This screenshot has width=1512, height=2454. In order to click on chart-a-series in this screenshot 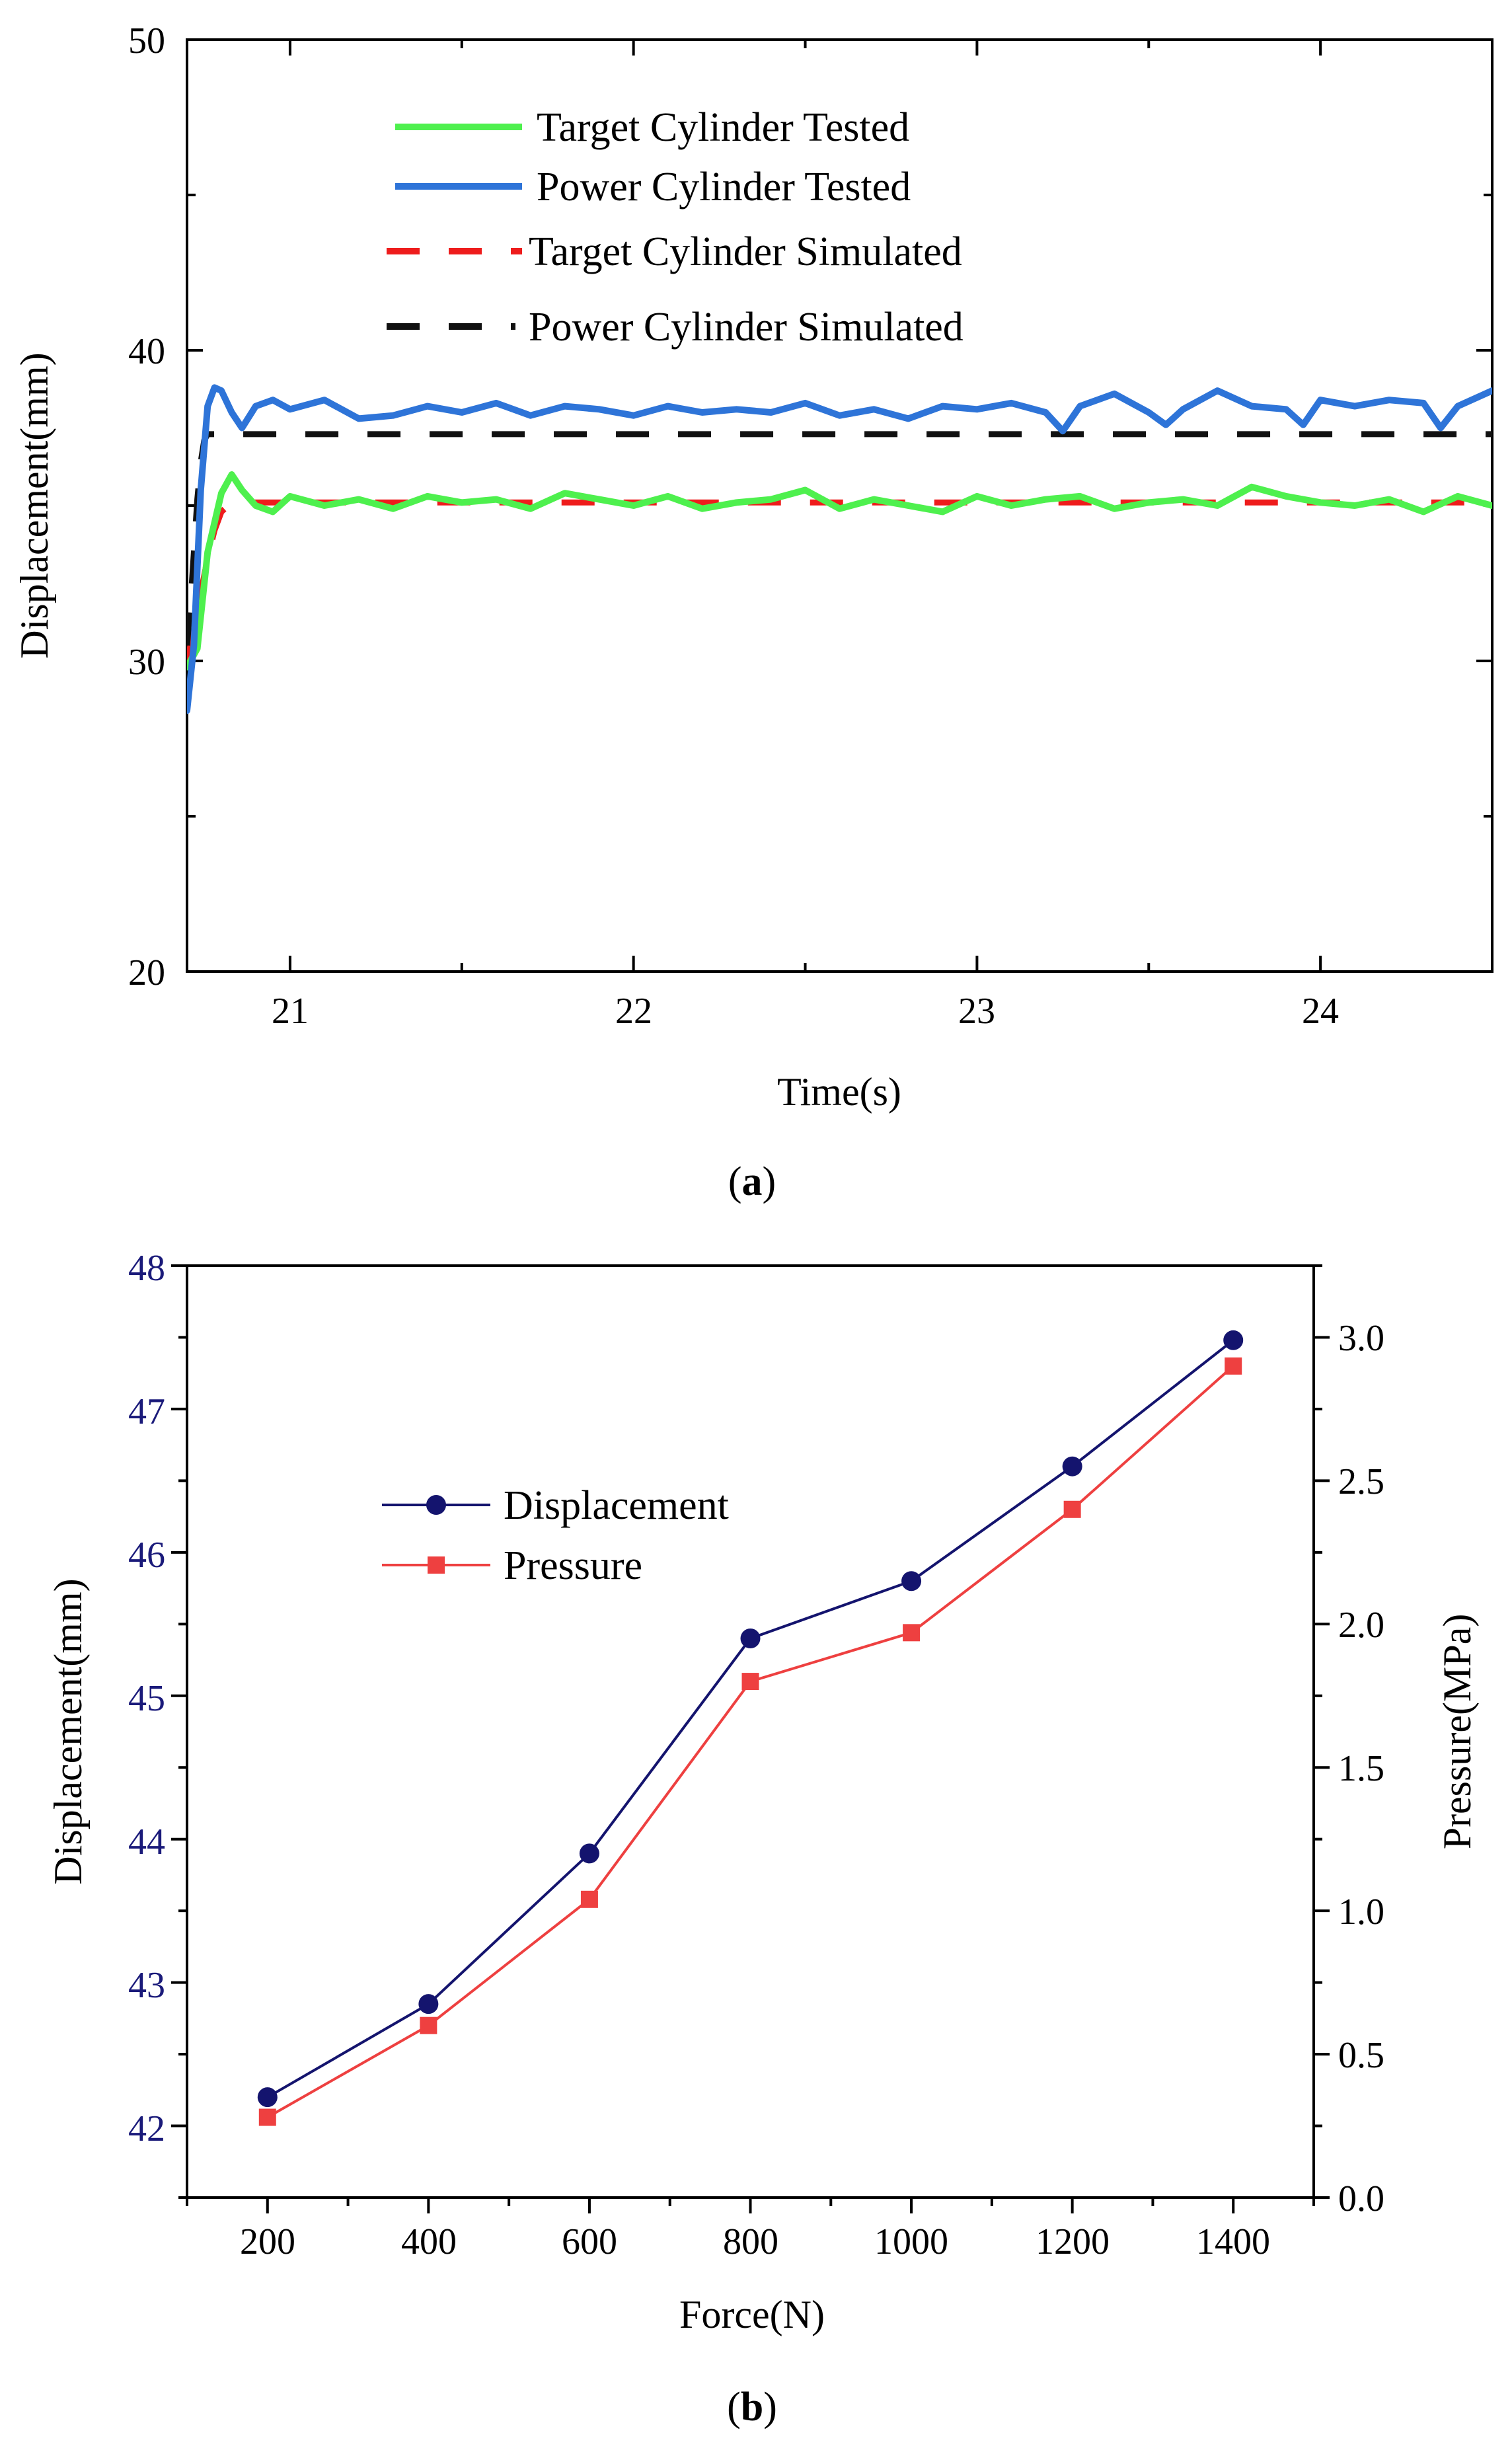, I will do `click(839, 549)`.